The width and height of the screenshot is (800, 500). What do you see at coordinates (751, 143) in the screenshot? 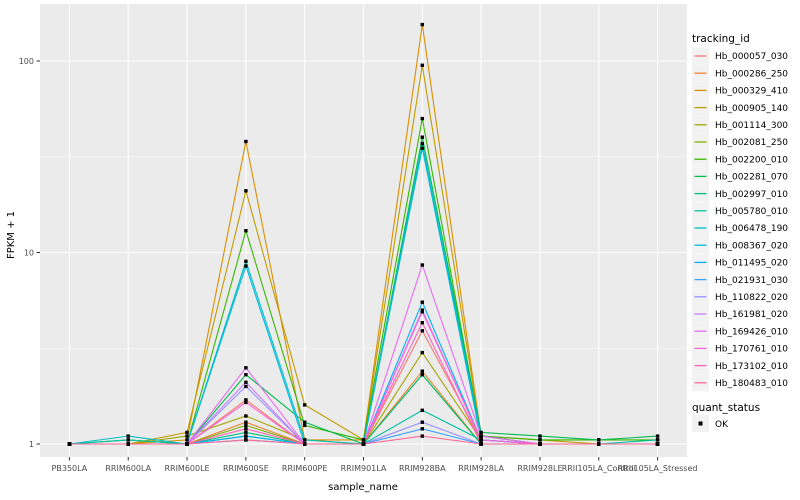
I see `legend-entry-label: Hb_002081_250` at bounding box center [751, 143].